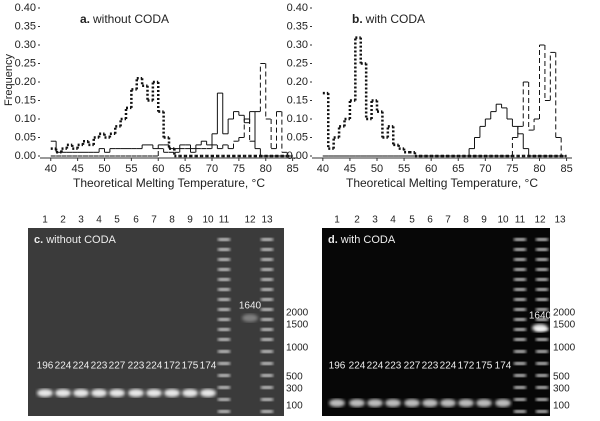 This screenshot has height=421, width=600. What do you see at coordinates (25, 82) in the screenshot?
I see `y-tick-label: 0.20` at bounding box center [25, 82].